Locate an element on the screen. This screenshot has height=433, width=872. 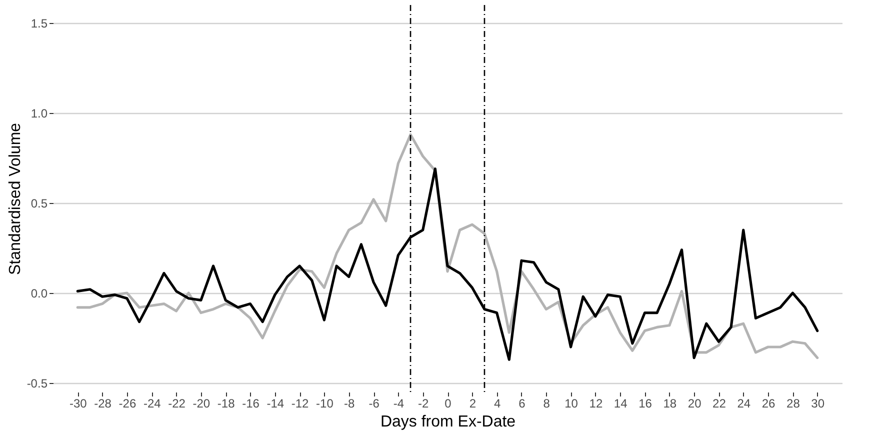
x-tick-label: -16 is located at coordinates (251, 403).